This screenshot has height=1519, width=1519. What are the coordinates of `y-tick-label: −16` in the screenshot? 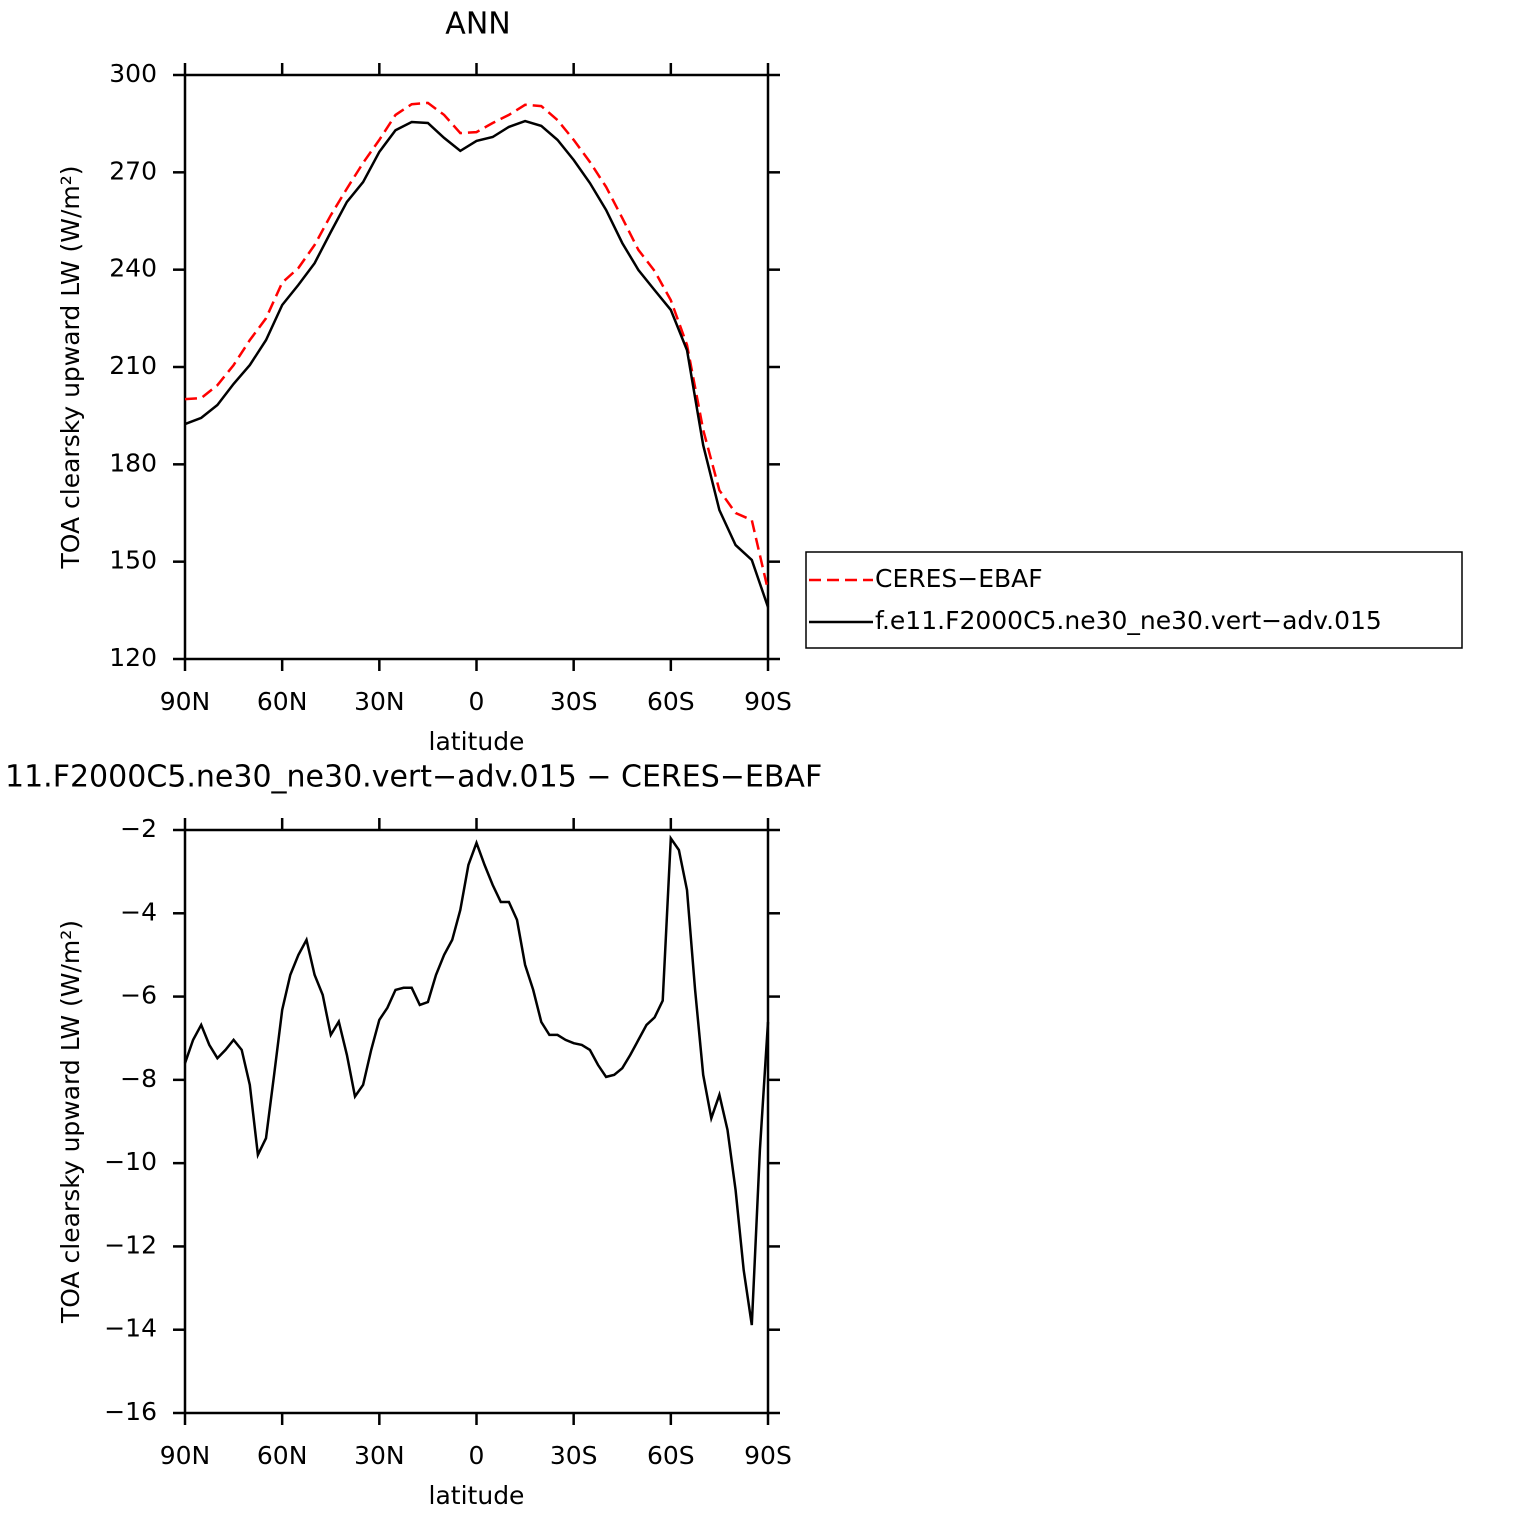 It's located at (130, 1411).